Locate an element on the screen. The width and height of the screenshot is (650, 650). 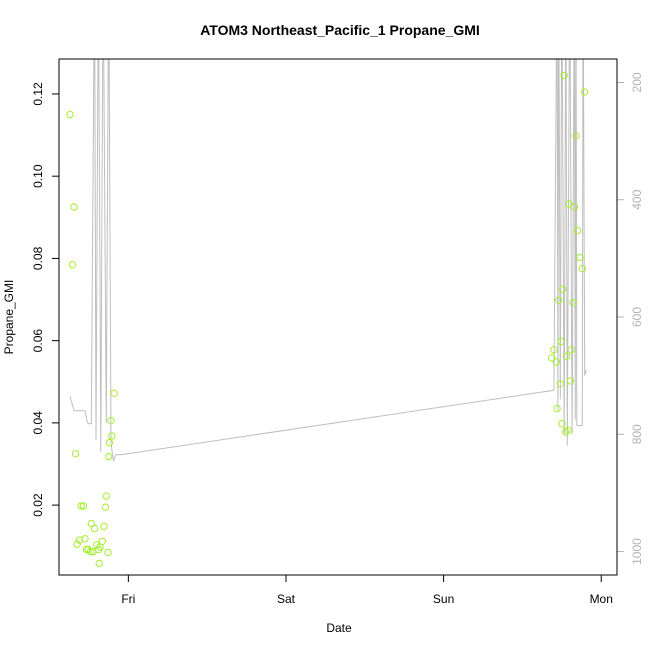
chart-title: ATOM3 Northeast_Pacific_1 Propane_GMI is located at coordinates (340, 30).